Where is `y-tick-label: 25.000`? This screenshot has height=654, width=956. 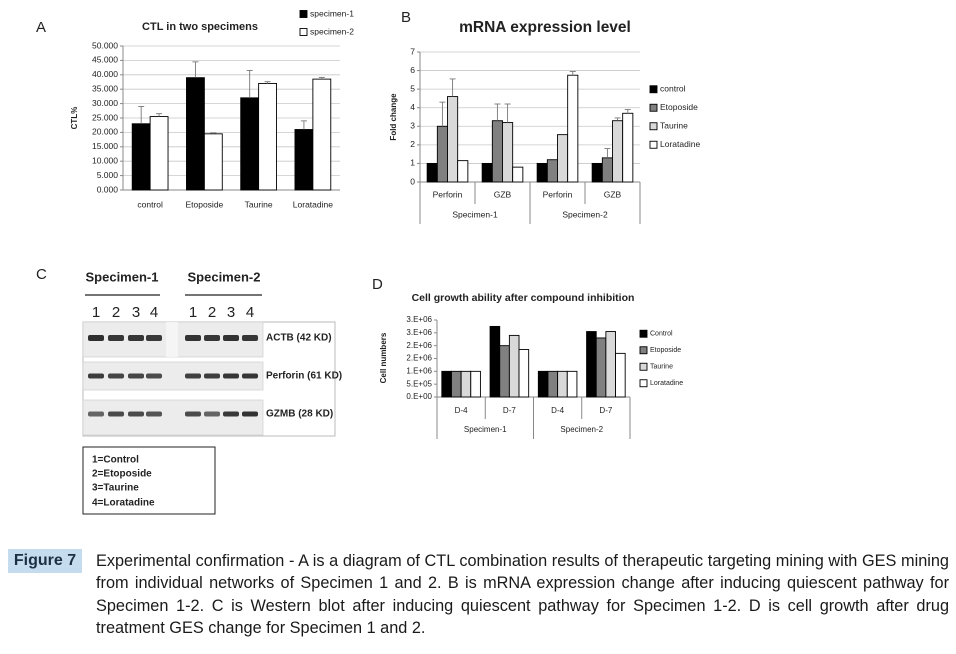
y-tick-label: 25.000 is located at coordinates (105, 117).